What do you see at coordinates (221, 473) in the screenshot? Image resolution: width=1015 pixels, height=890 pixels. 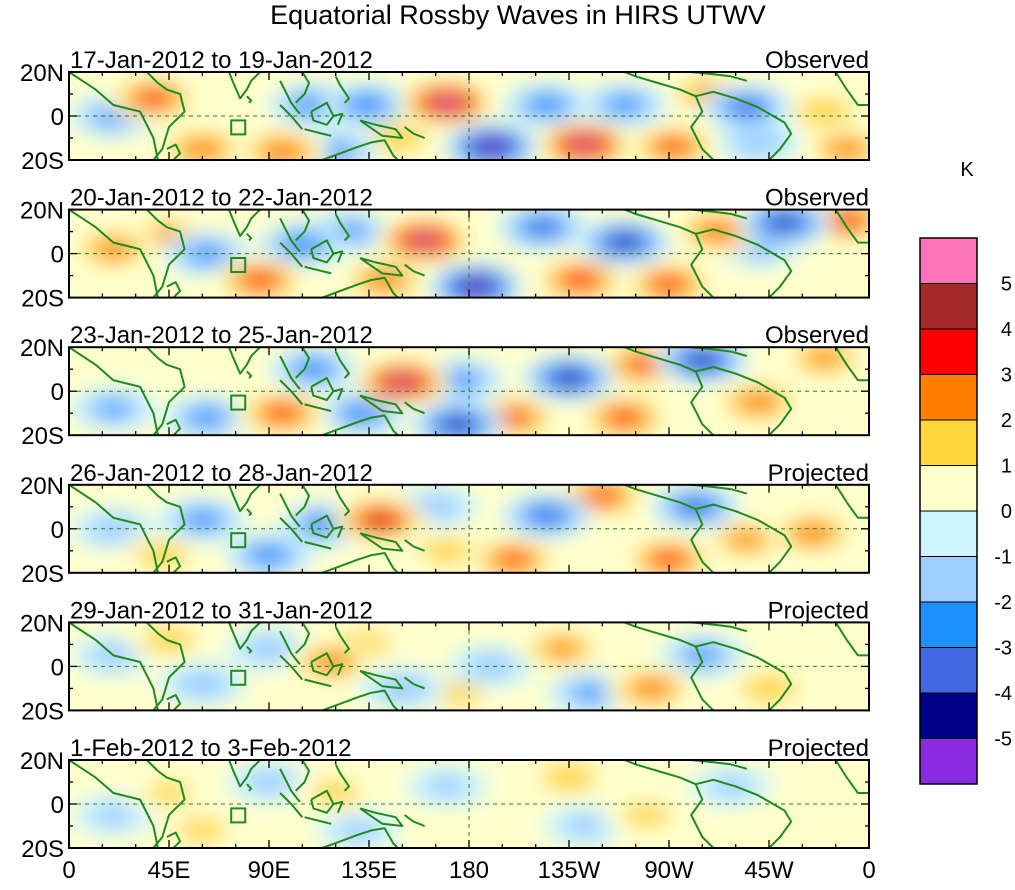 I see `panel-date-range: 26-Jan-2012 to 28-Jan-2012` at bounding box center [221, 473].